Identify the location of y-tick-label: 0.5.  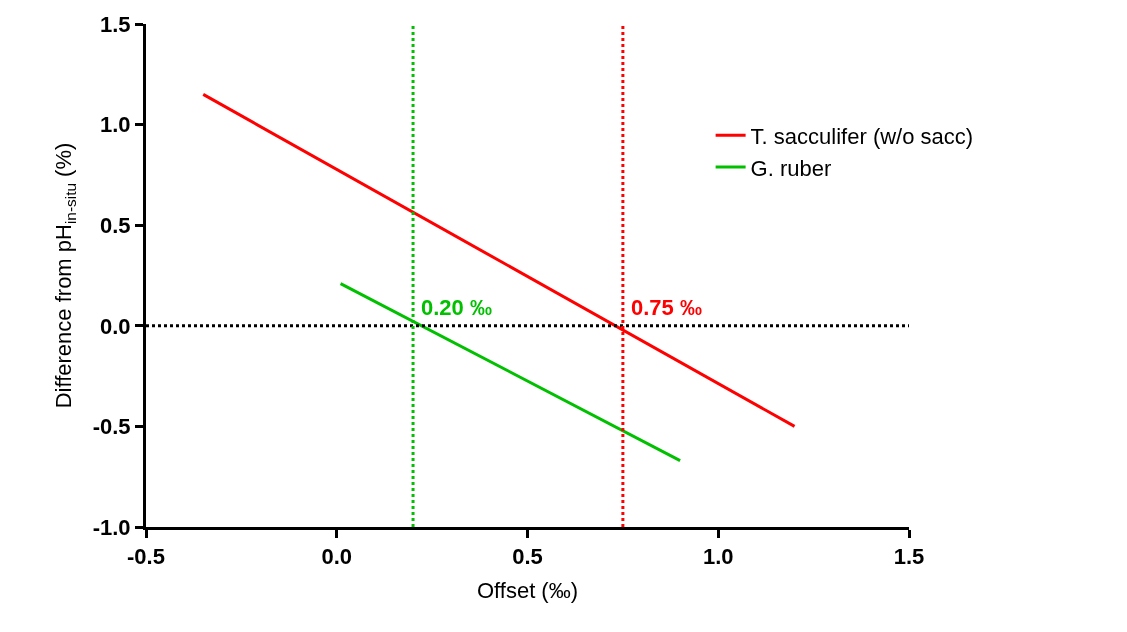
(115, 225).